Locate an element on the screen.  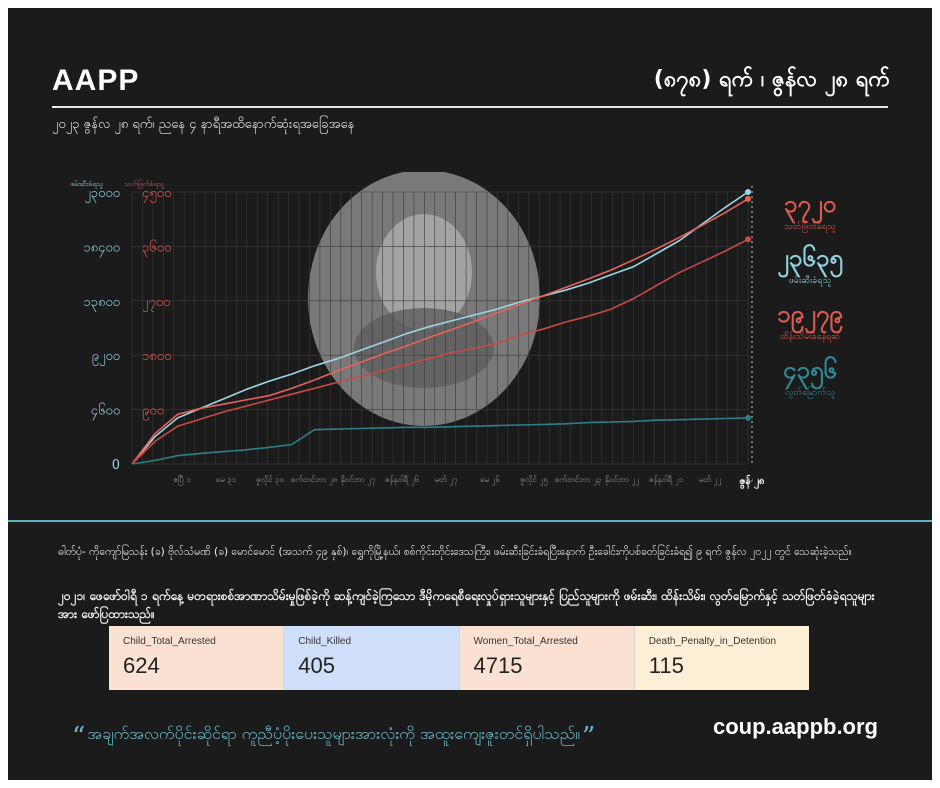
left-tick-label: ၉၂၀၀ is located at coordinates (106, 357).